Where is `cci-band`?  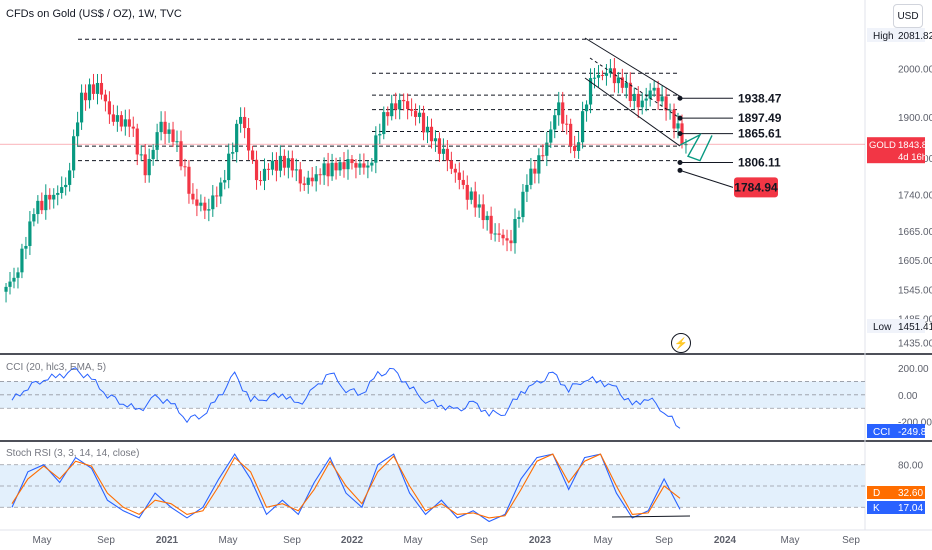 cci-band is located at coordinates (432, 395).